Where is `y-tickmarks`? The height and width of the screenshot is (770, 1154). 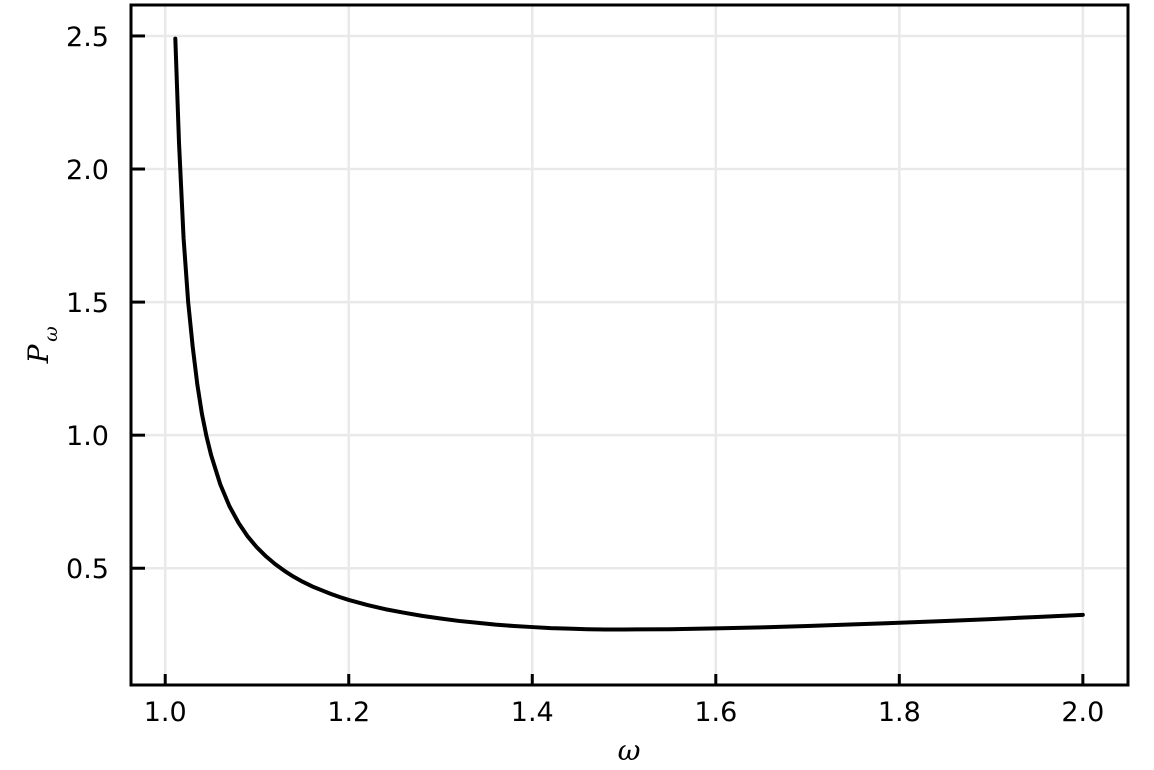 y-tickmarks is located at coordinates (138, 302).